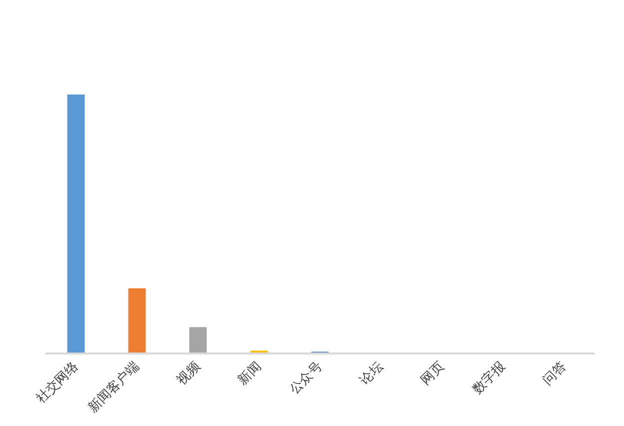 The width and height of the screenshot is (624, 426). I want to click on x-tick-label: 论坛, so click(371, 373).